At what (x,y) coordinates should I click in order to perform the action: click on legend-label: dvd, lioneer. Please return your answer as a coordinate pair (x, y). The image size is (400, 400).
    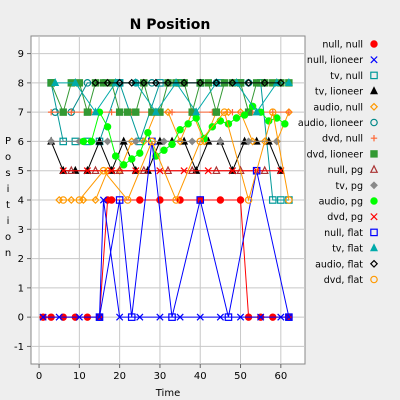
    Looking at the image, I should click on (335, 154).